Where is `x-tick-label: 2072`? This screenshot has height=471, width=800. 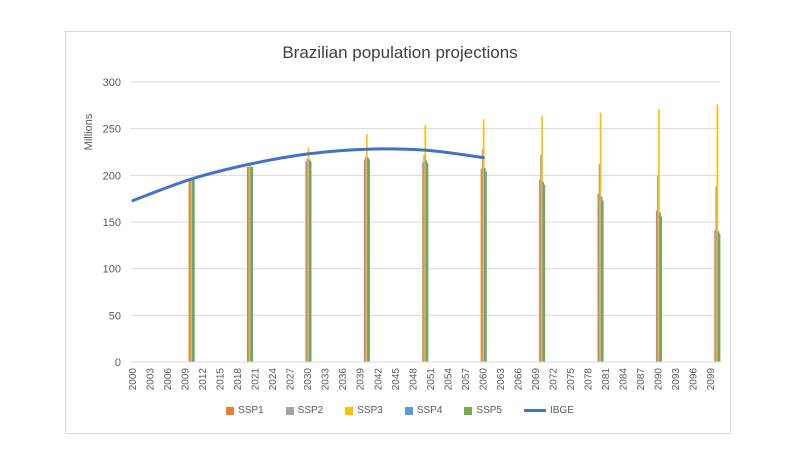 x-tick-label: 2072 is located at coordinates (554, 379).